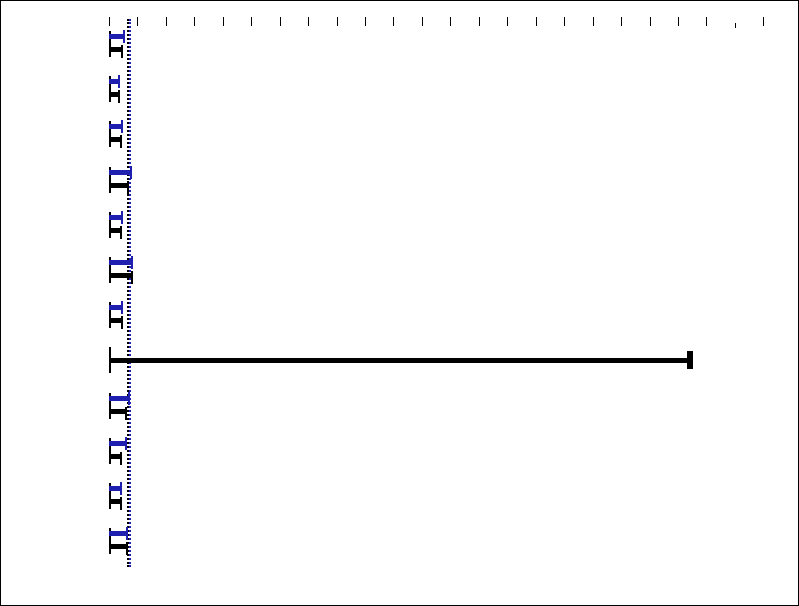  I want to click on reference-line-peak, so click(130, 293).